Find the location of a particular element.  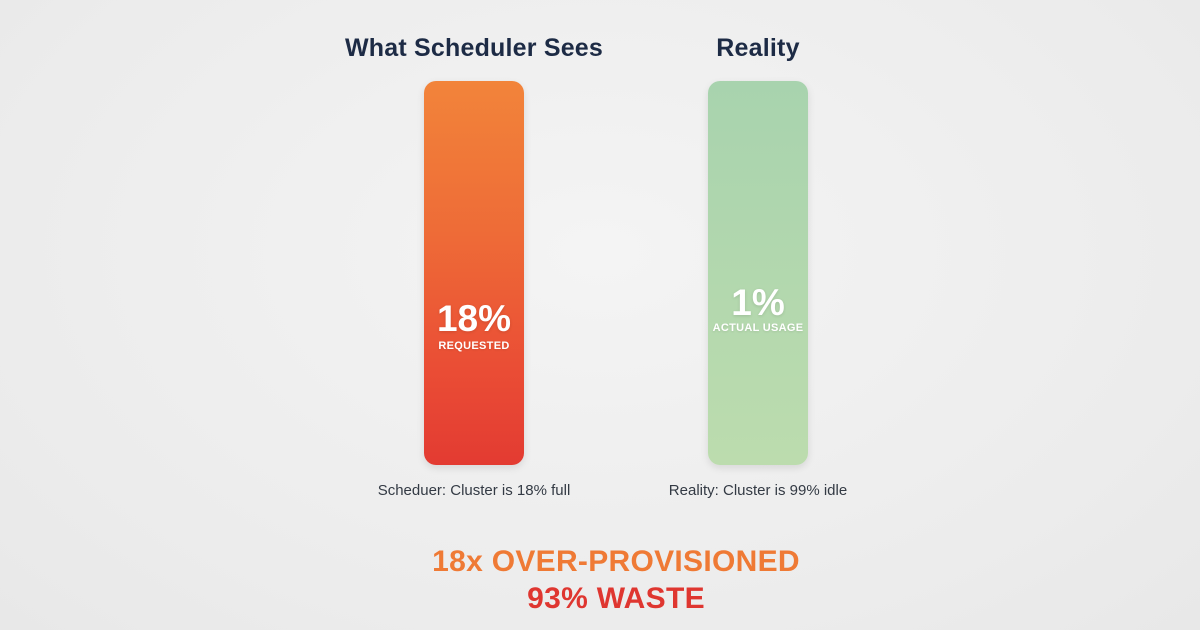

requested-caption: REQUESTED is located at coordinates (474, 346).